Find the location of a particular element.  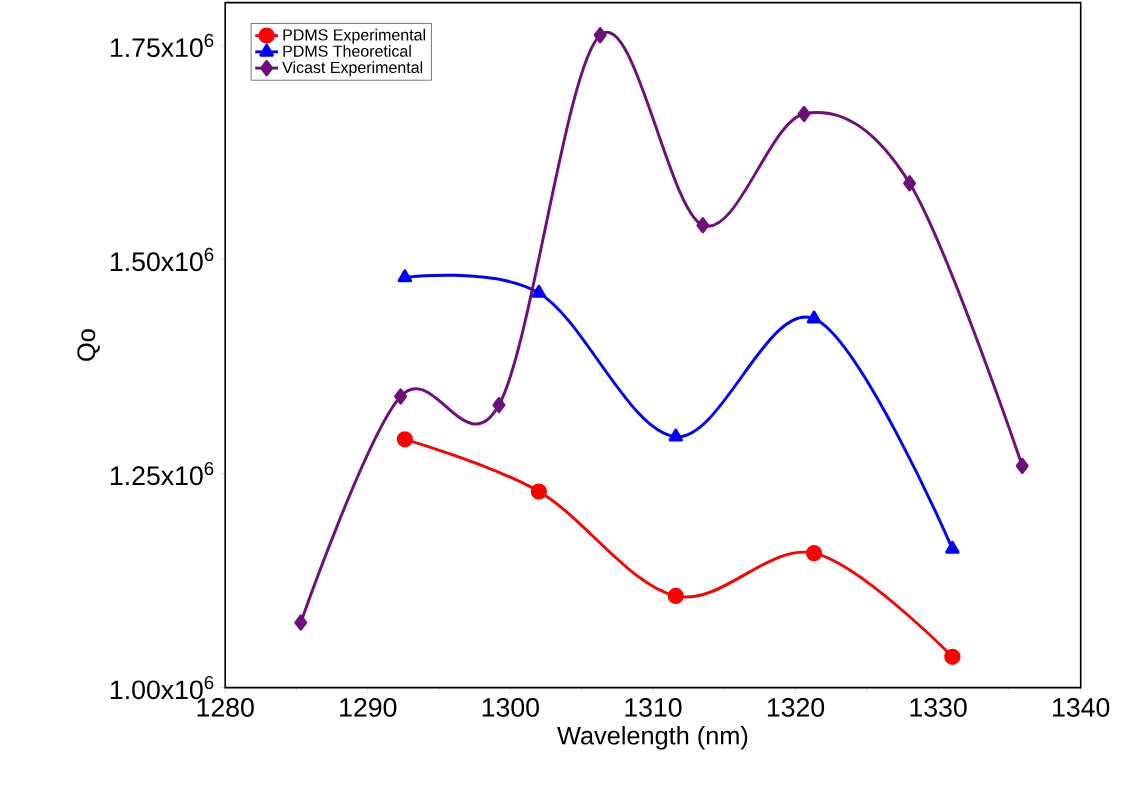

y-tick-label: 1.25x10$^{6}$ is located at coordinates (162, 473).